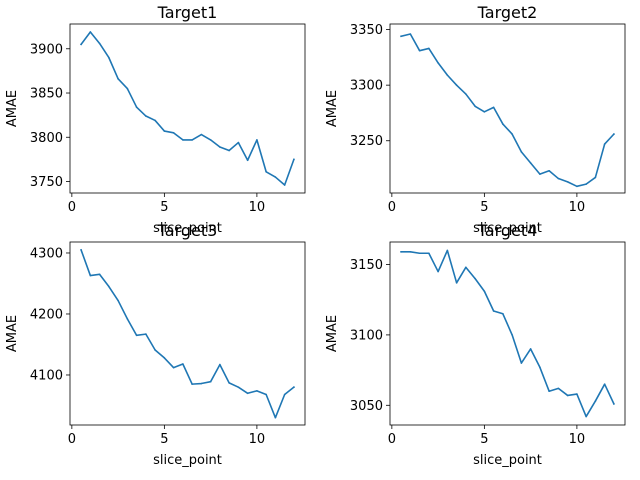 The image size is (640, 480). Describe the element at coordinates (366, 86) in the screenshot. I see `y-tick-label: 3300` at that location.